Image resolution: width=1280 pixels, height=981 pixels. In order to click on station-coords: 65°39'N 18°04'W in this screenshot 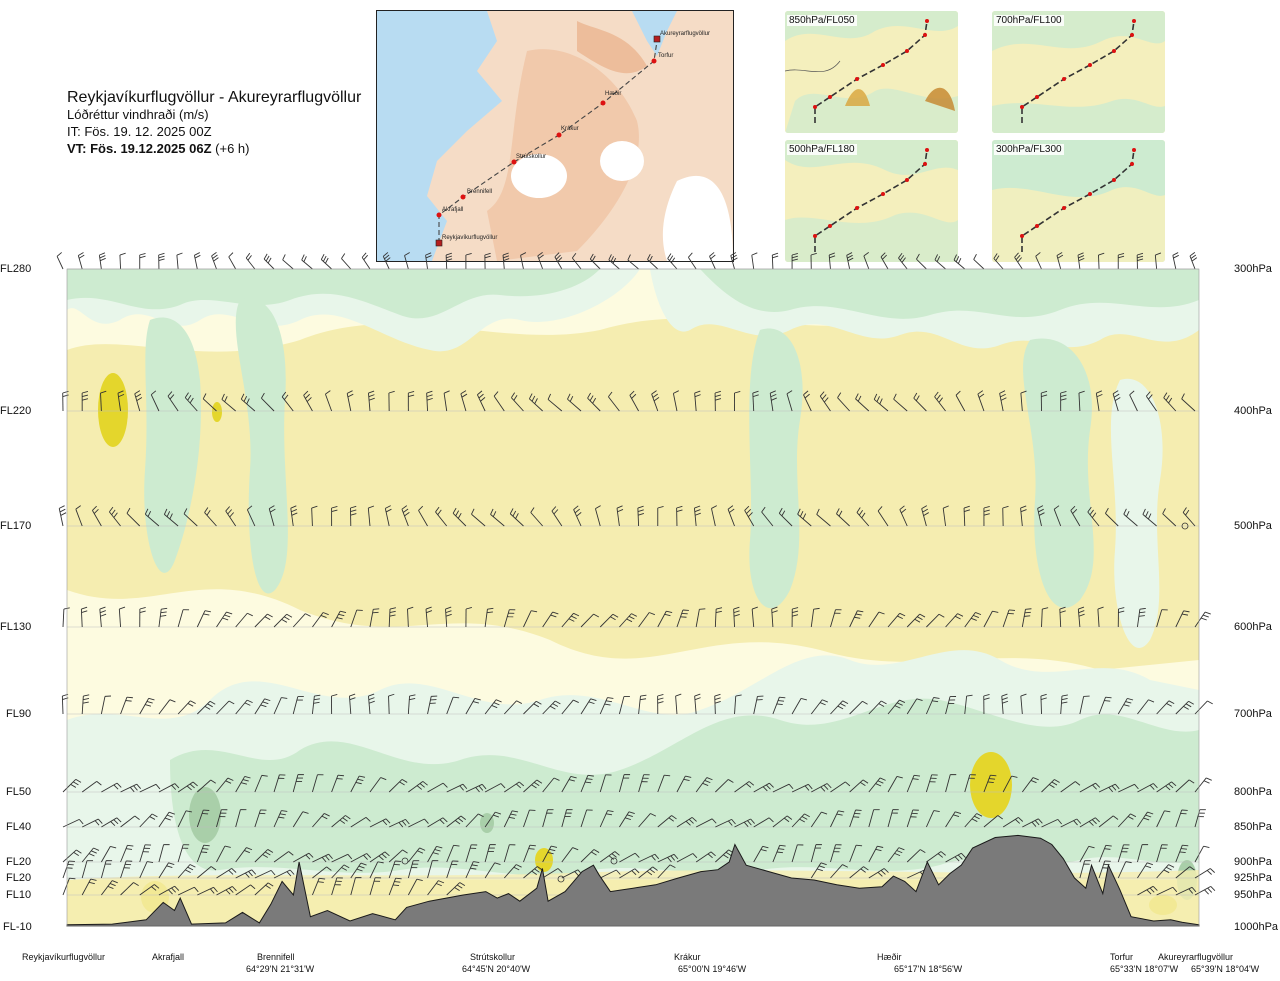, I will do `click(1225, 969)`.